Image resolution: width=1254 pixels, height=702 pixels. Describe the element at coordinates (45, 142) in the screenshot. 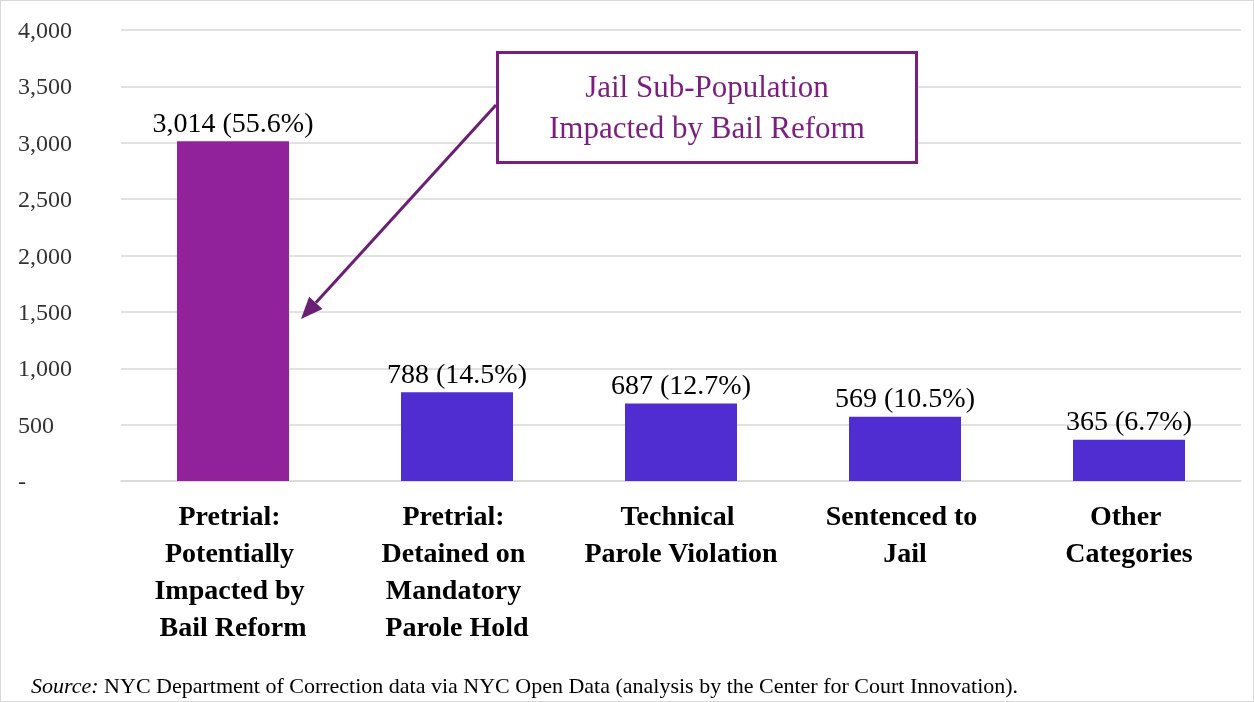

I see `y-tick-label: 3,000` at that location.